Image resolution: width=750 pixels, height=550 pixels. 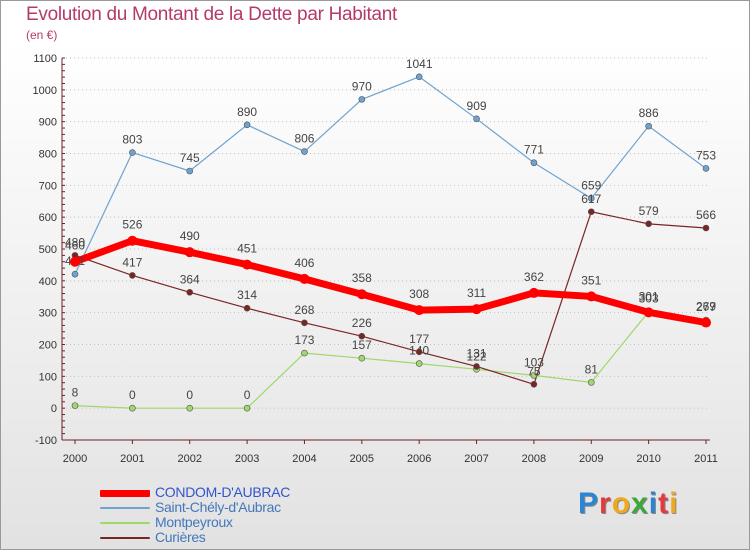 What do you see at coordinates (419, 294) in the screenshot?
I see `data-label: 308` at bounding box center [419, 294].